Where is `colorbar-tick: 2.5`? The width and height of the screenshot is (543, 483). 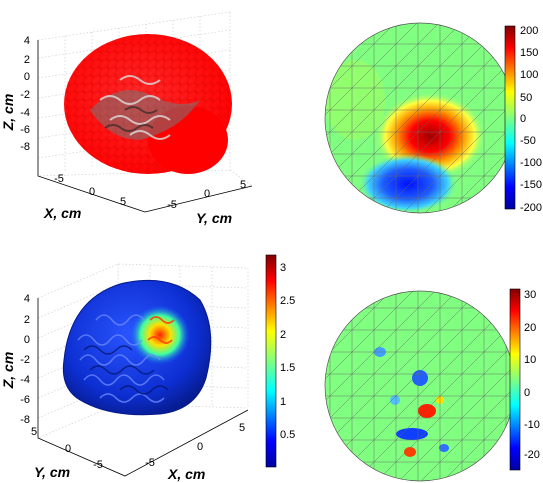 colorbar-tick: 2.5 is located at coordinates (287, 301).